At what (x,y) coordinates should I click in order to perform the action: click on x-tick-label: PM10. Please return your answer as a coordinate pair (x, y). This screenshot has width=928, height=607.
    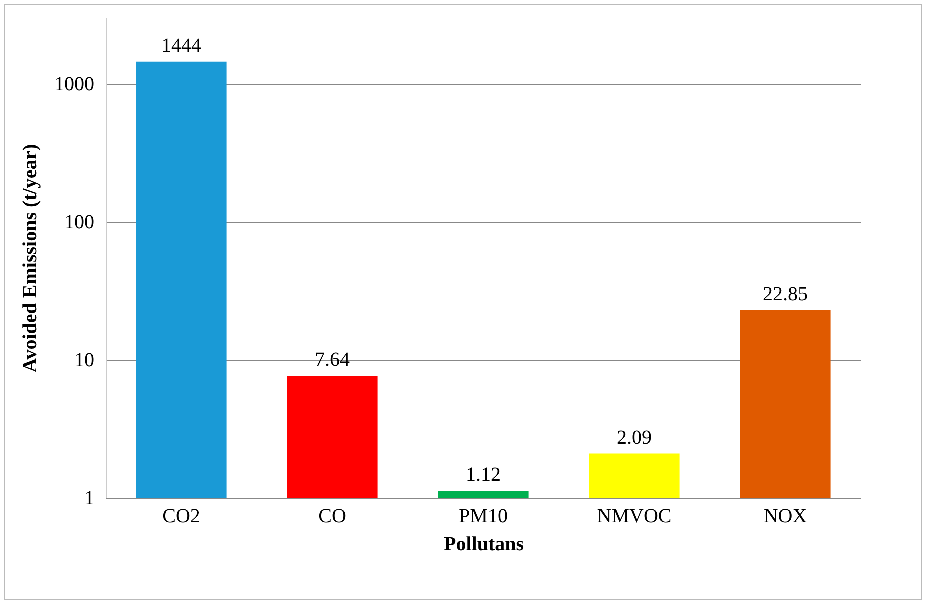
    Looking at the image, I should click on (483, 517).